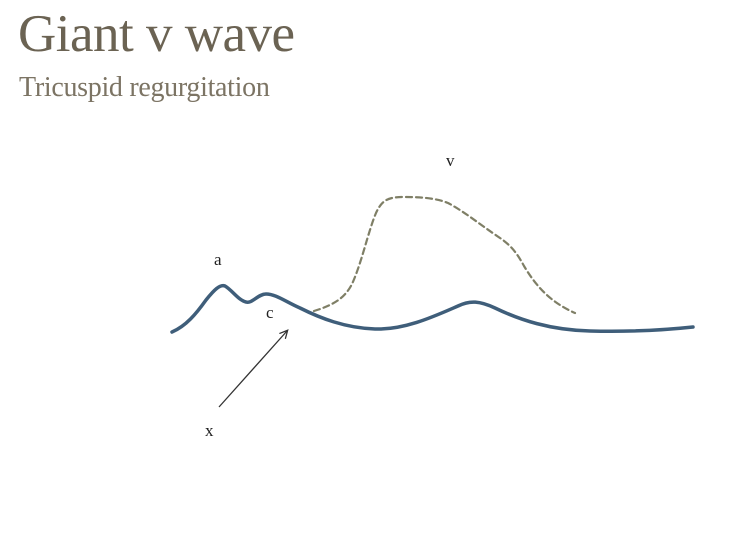 Image resolution: width=744 pixels, height=542 pixels. I want to click on x-descent-arrow, so click(252, 369).